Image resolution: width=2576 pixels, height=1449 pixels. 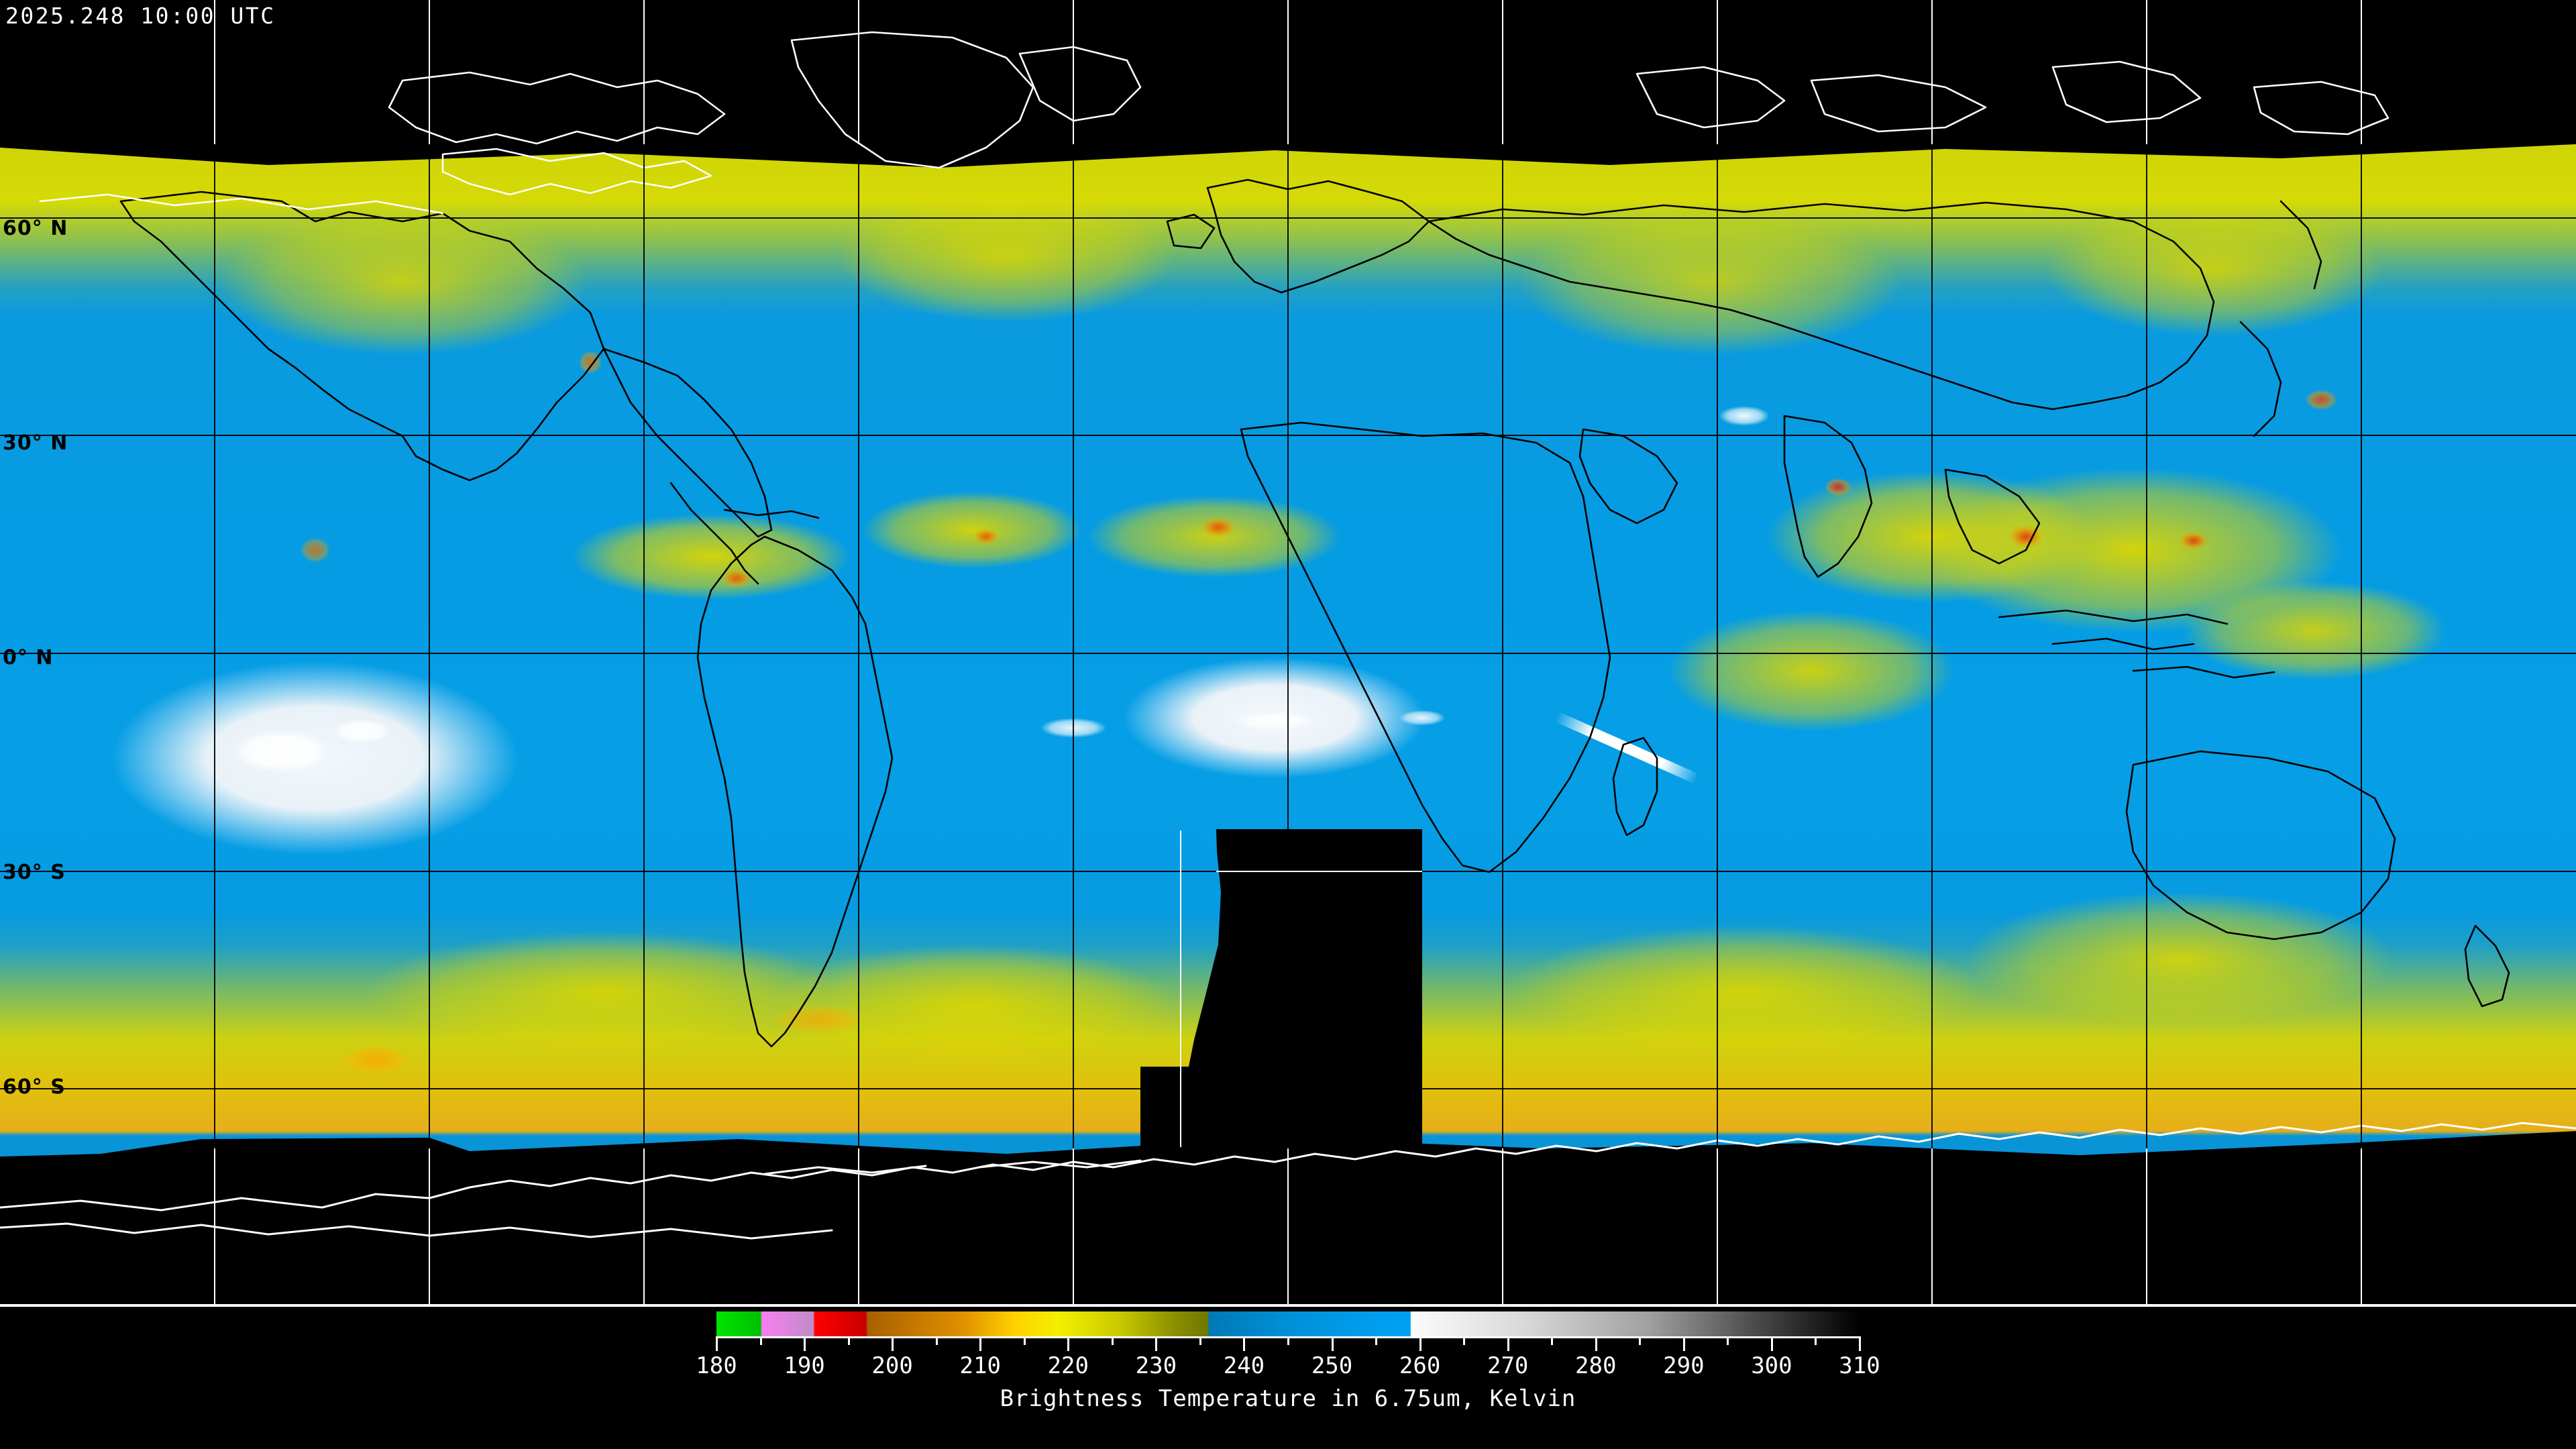 What do you see at coordinates (1420, 1365) in the screenshot?
I see `colorbar-ticklabel-260: 260` at bounding box center [1420, 1365].